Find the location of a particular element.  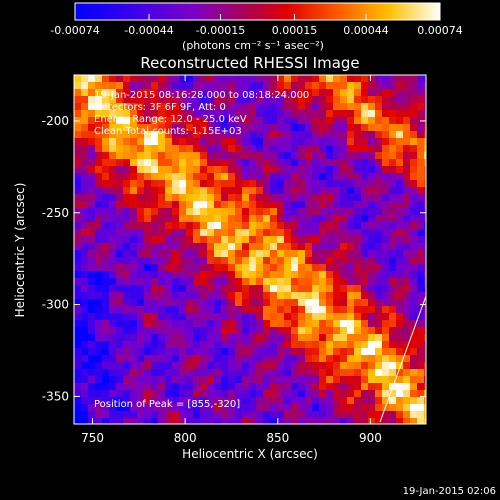

y-tick-label: -300 is located at coordinates (55, 305).